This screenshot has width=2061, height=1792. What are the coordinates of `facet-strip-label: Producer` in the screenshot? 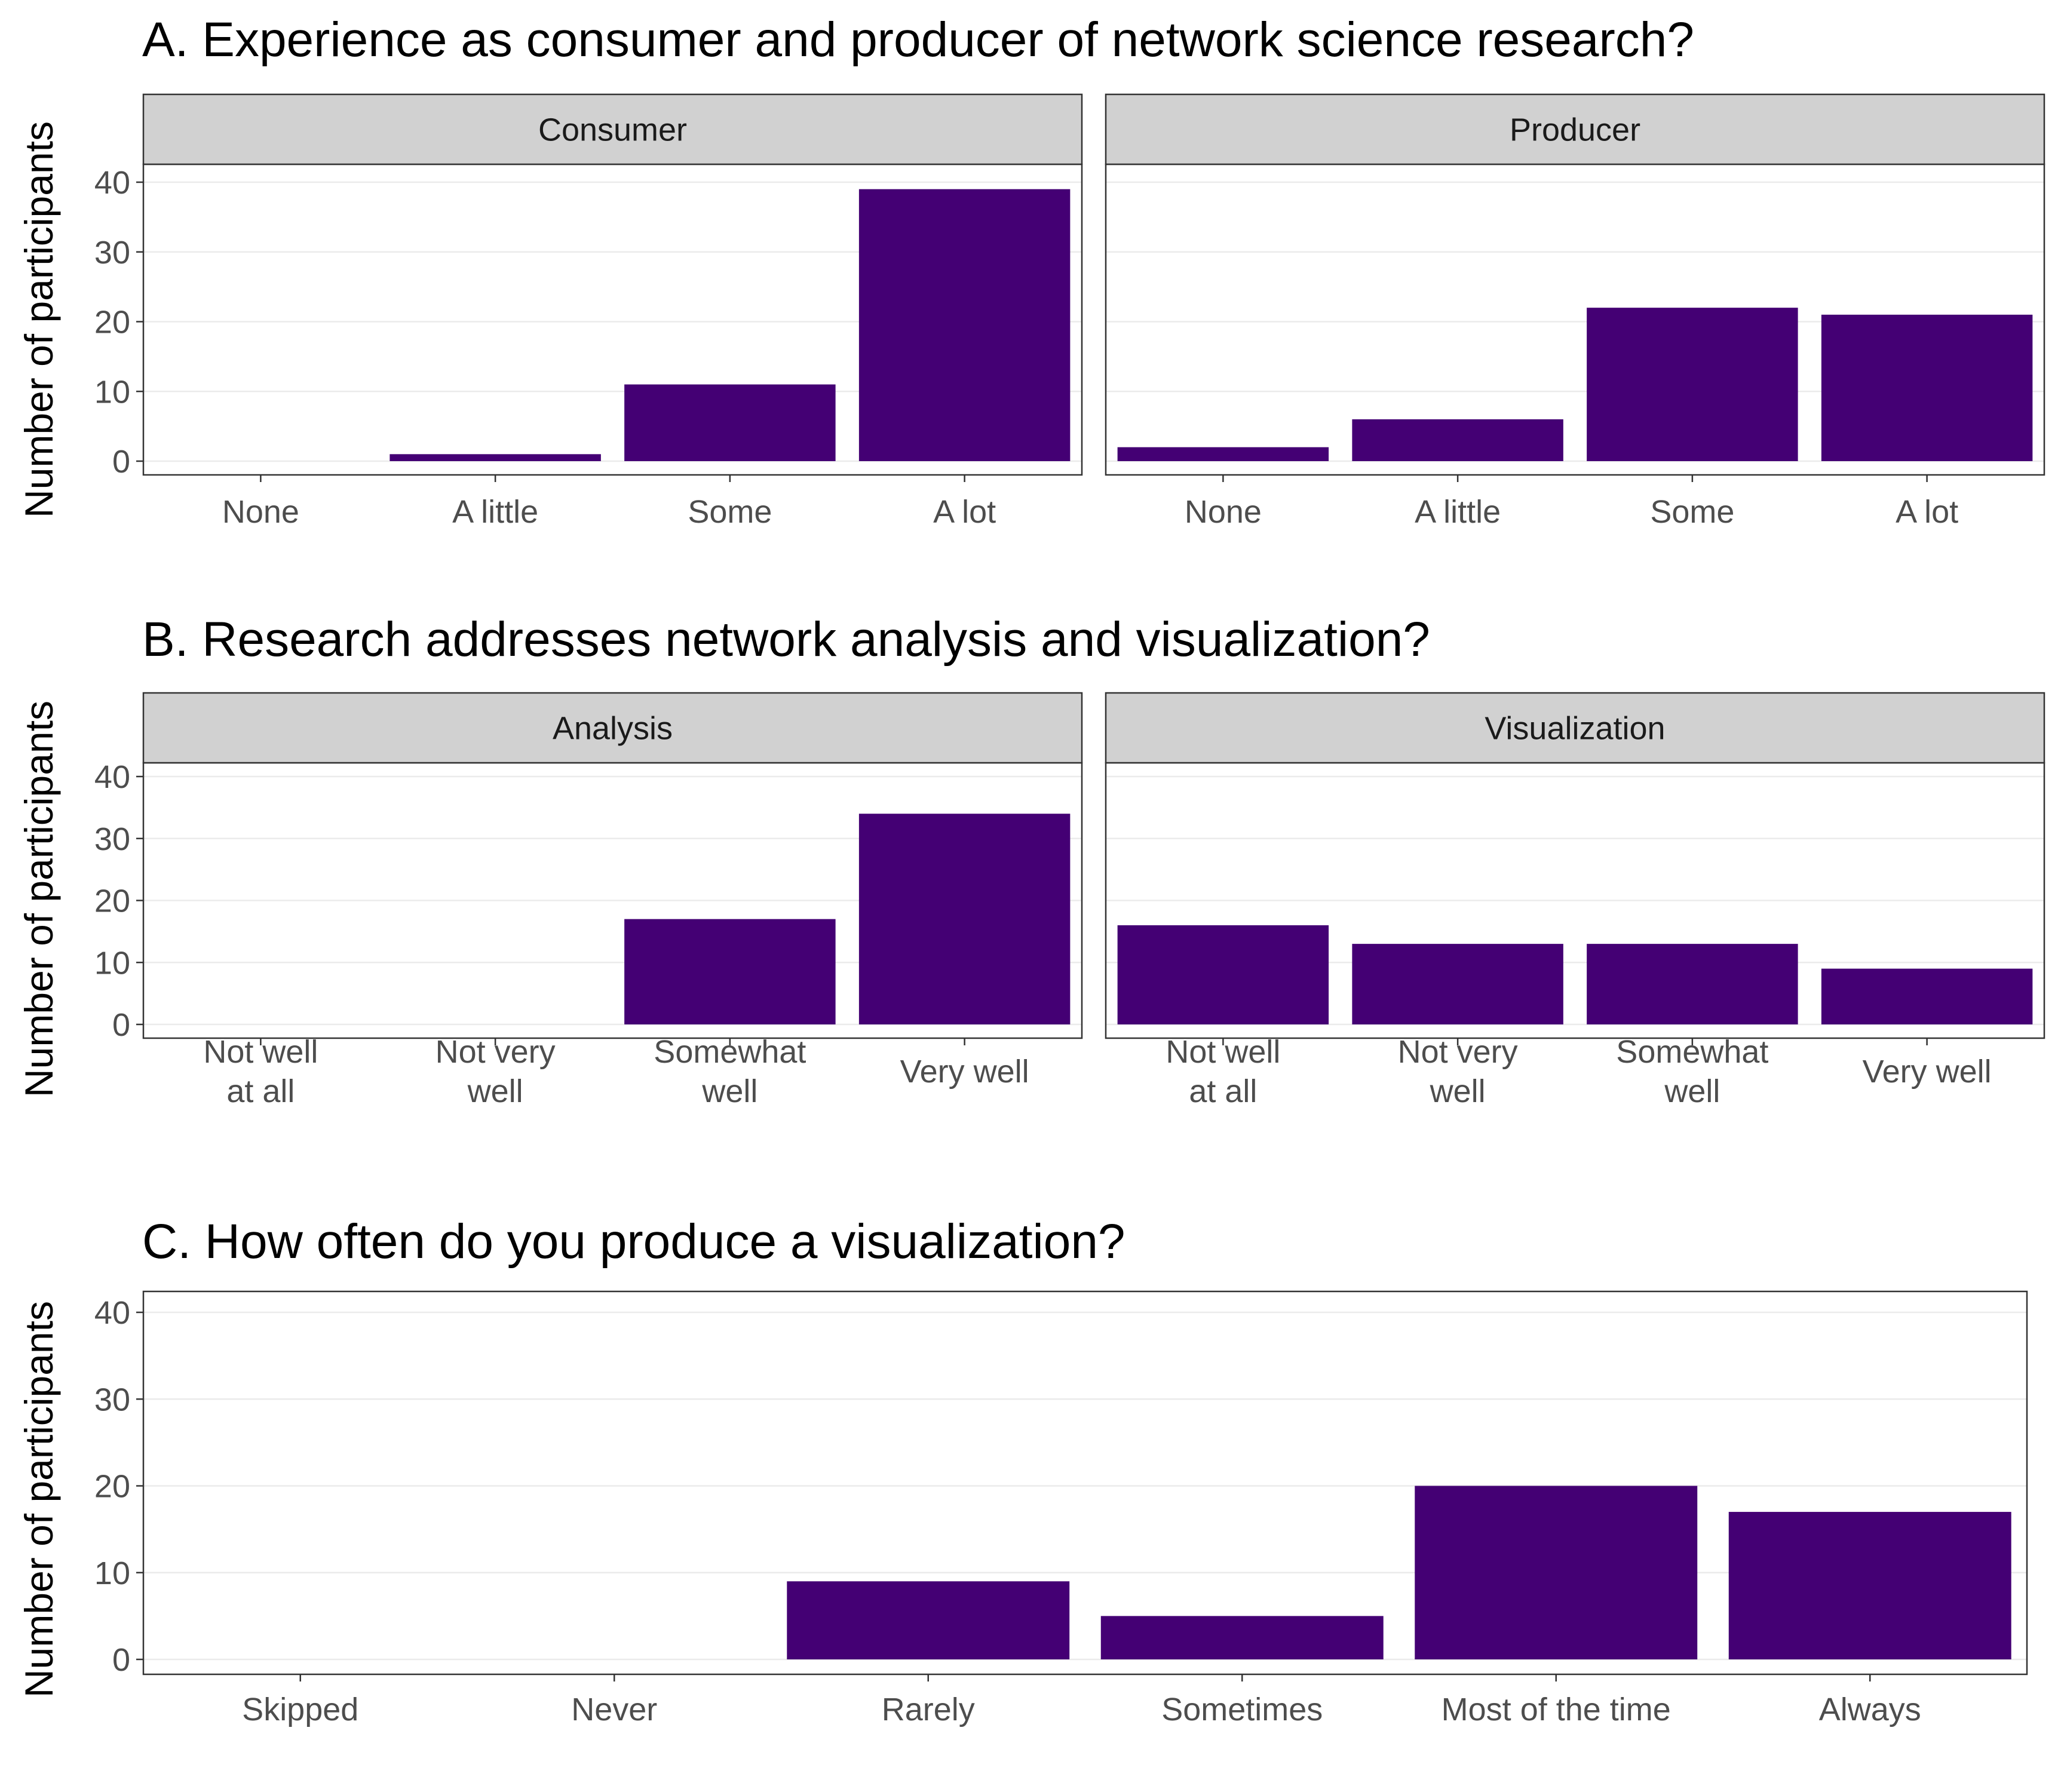 It's located at (1575, 130).